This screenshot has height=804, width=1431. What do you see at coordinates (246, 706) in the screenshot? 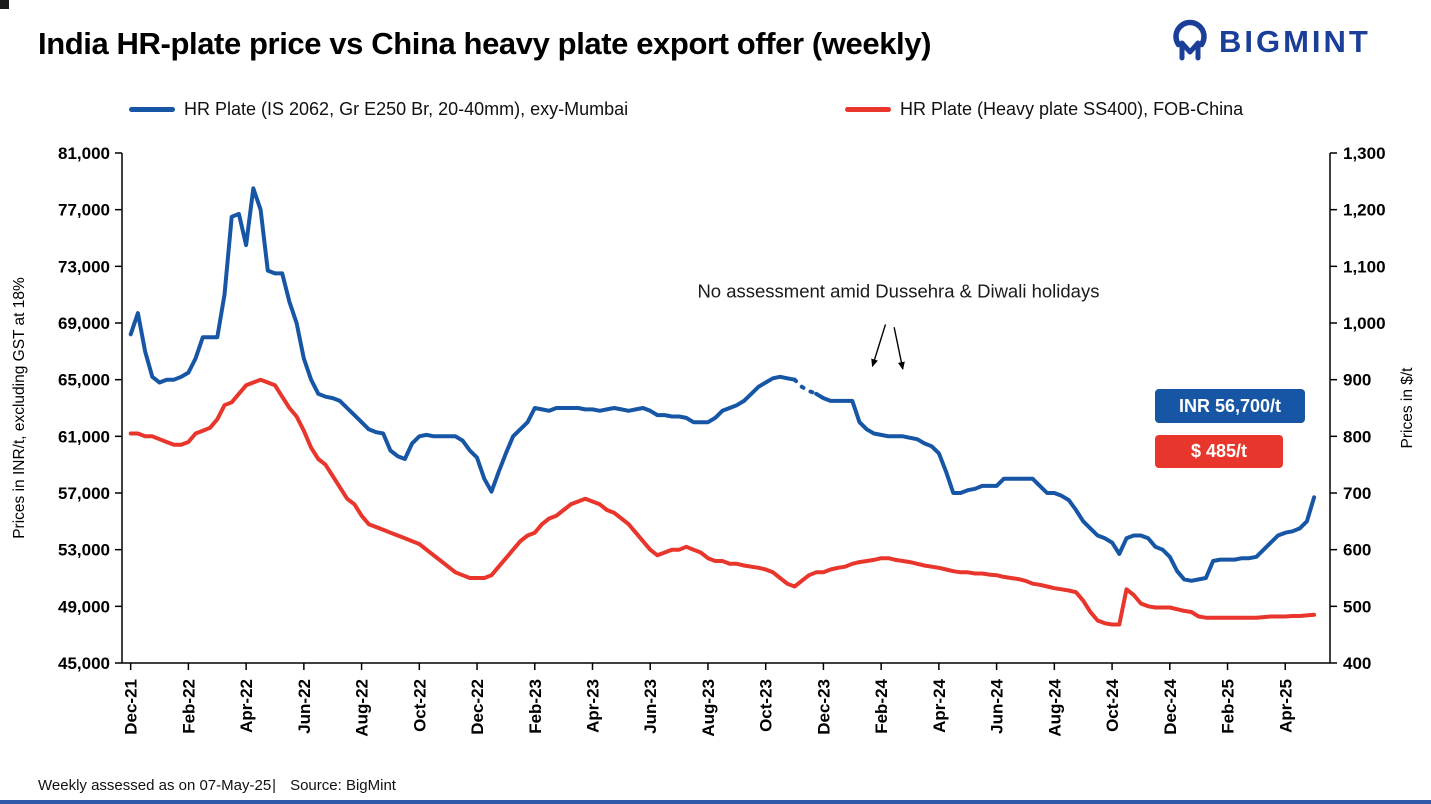
I see `x-axis-tick-label: Apr-22` at bounding box center [246, 706].